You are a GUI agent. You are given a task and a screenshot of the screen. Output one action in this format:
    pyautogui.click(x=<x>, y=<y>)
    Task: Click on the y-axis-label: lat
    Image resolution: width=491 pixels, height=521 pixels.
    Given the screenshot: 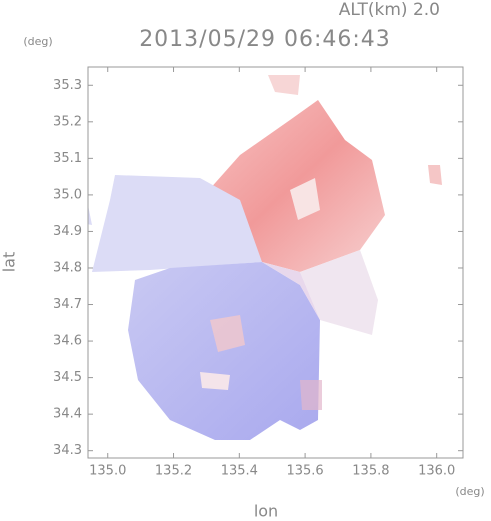 What is the action you would take?
    pyautogui.click(x=9, y=262)
    